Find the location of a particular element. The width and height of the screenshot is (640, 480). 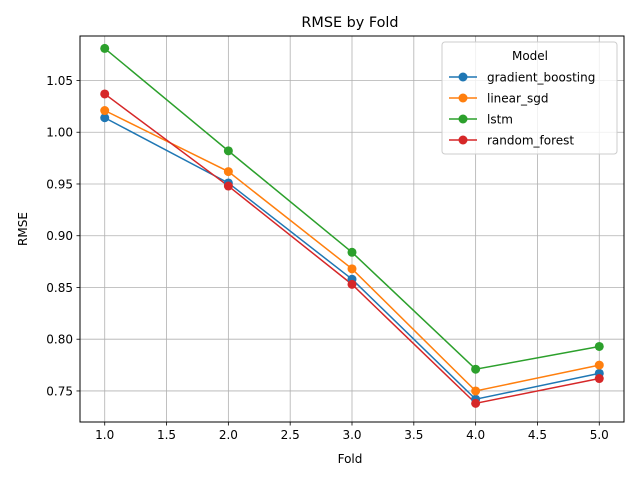

y-tick-label: 0.80 is located at coordinates (59, 340).